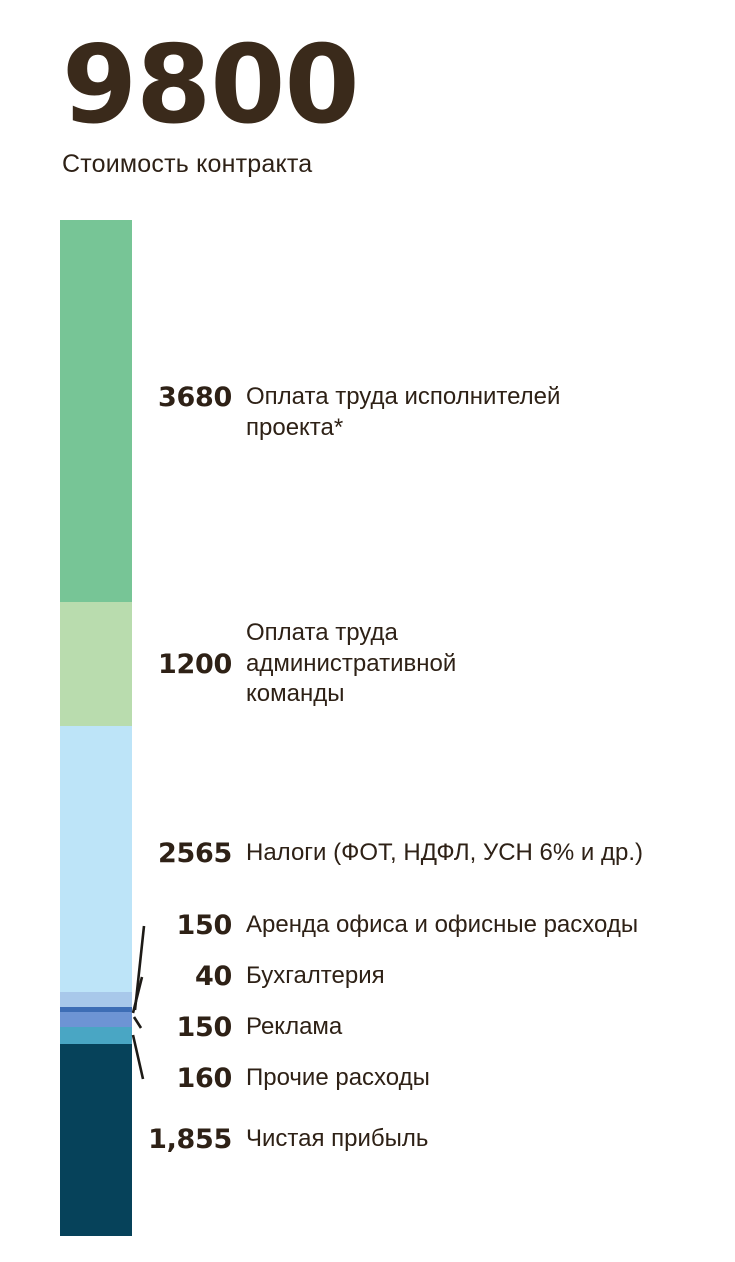 The width and height of the screenshot is (735, 1262). What do you see at coordinates (96, 999) in the screenshot?
I see `segment-office-rent` at bounding box center [96, 999].